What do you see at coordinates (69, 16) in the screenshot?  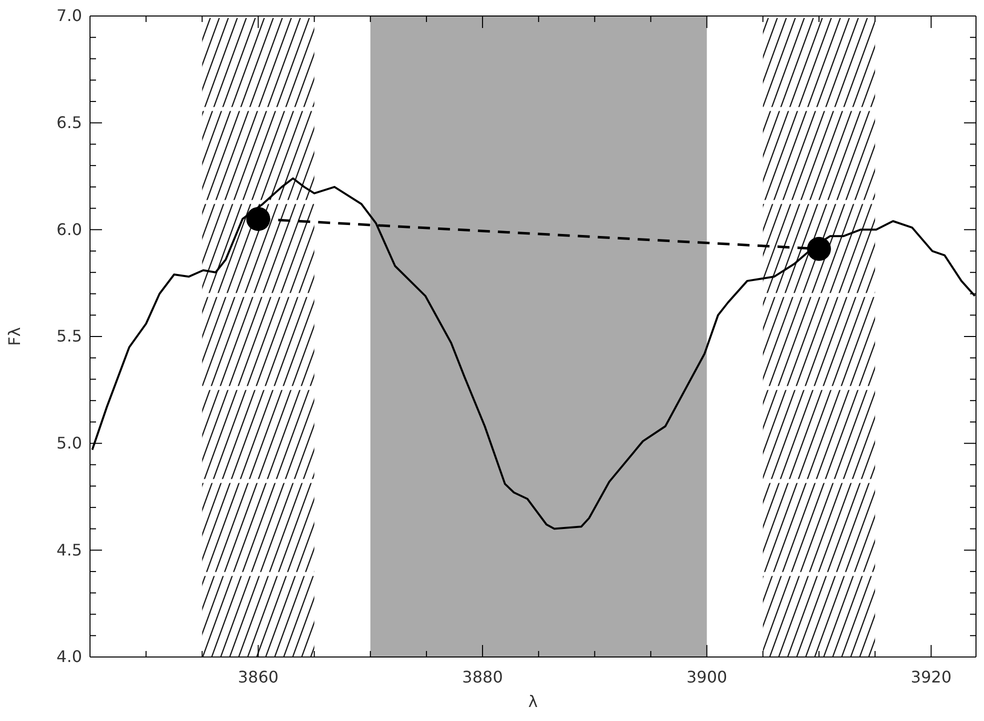 I see `y-tick-label: 7.0` at bounding box center [69, 16].